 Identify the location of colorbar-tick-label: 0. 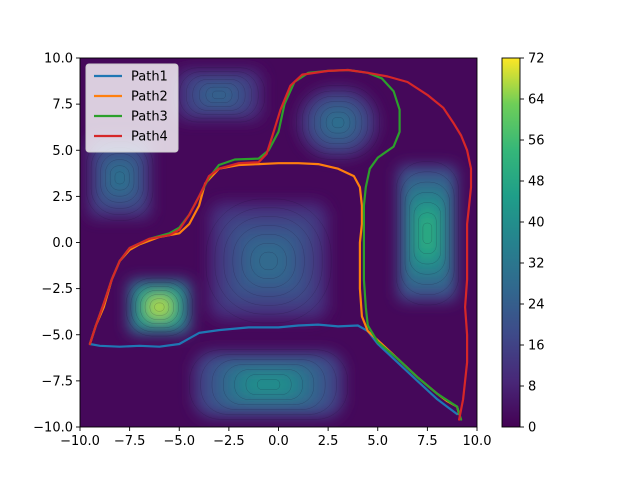
(532, 428).